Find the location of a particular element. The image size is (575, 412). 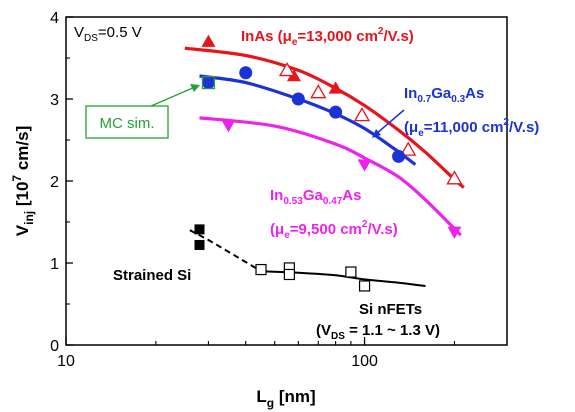

mc-sim-label: MC sim. is located at coordinates (127, 123).